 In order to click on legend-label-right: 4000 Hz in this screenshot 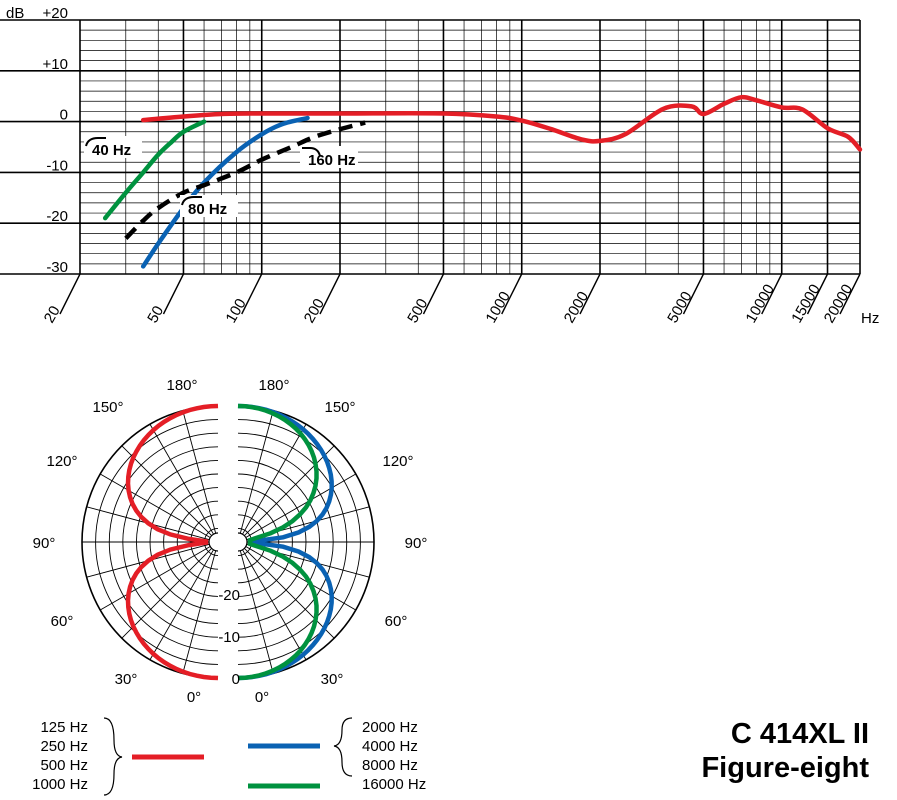, I will do `click(390, 746)`.